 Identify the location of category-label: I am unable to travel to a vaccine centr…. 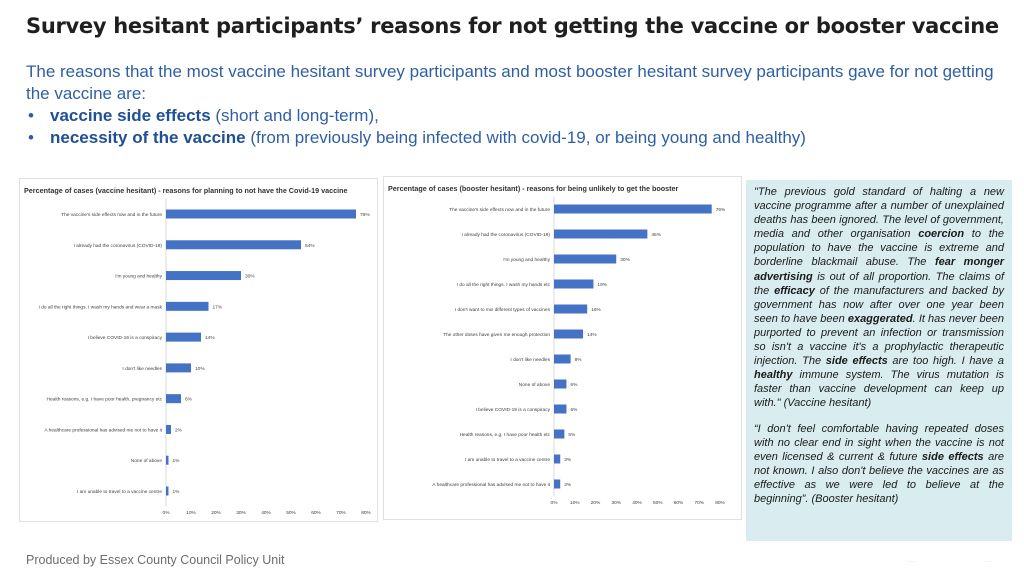
(119, 492).